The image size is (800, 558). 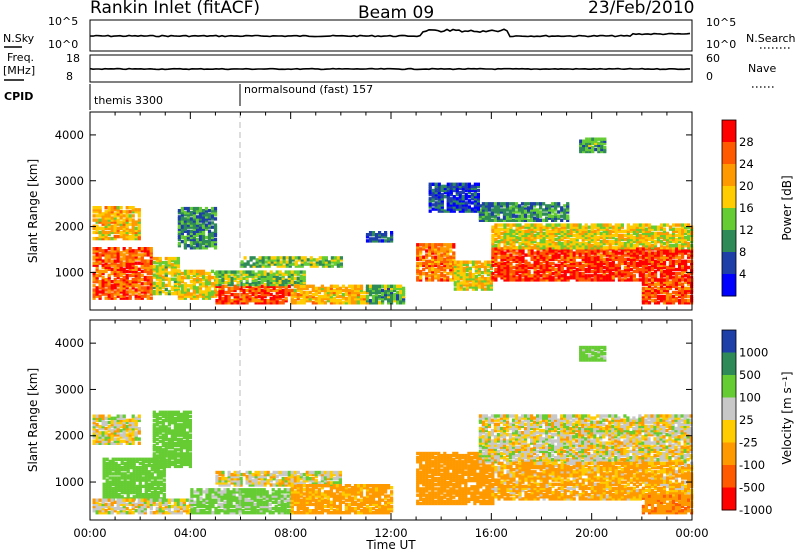 I want to click on freq-panel: Freq. [MHz] 18 8 60 0 Nave, so click(x=389, y=69).